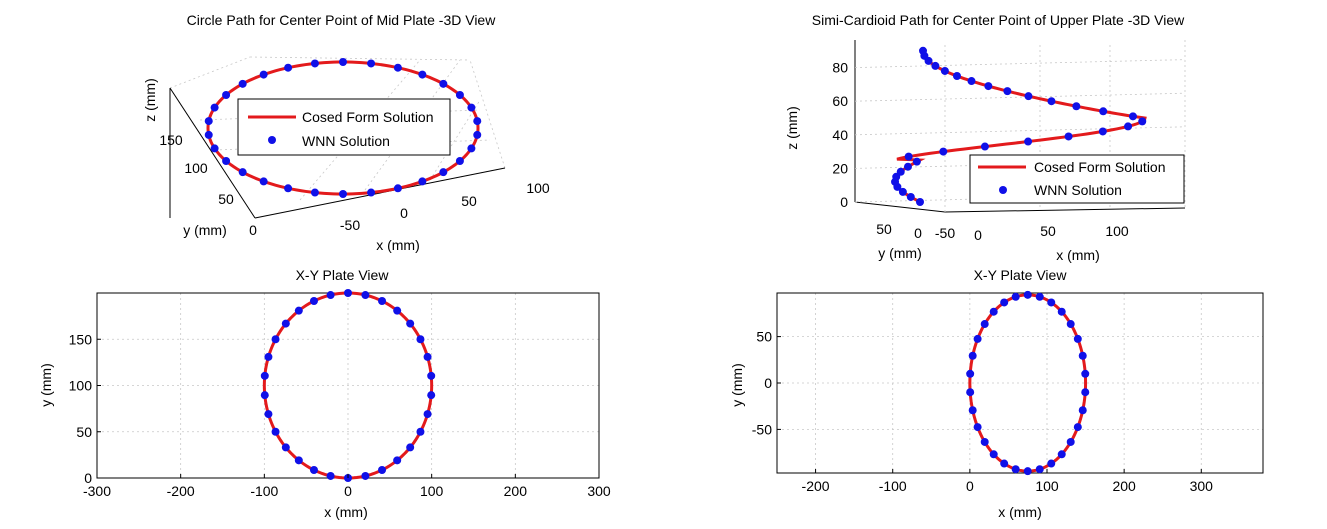 Image resolution: width=1327 pixels, height=529 pixels. Describe the element at coordinates (516, 491) in the screenshot. I see `x-tick-label: 200` at that location.